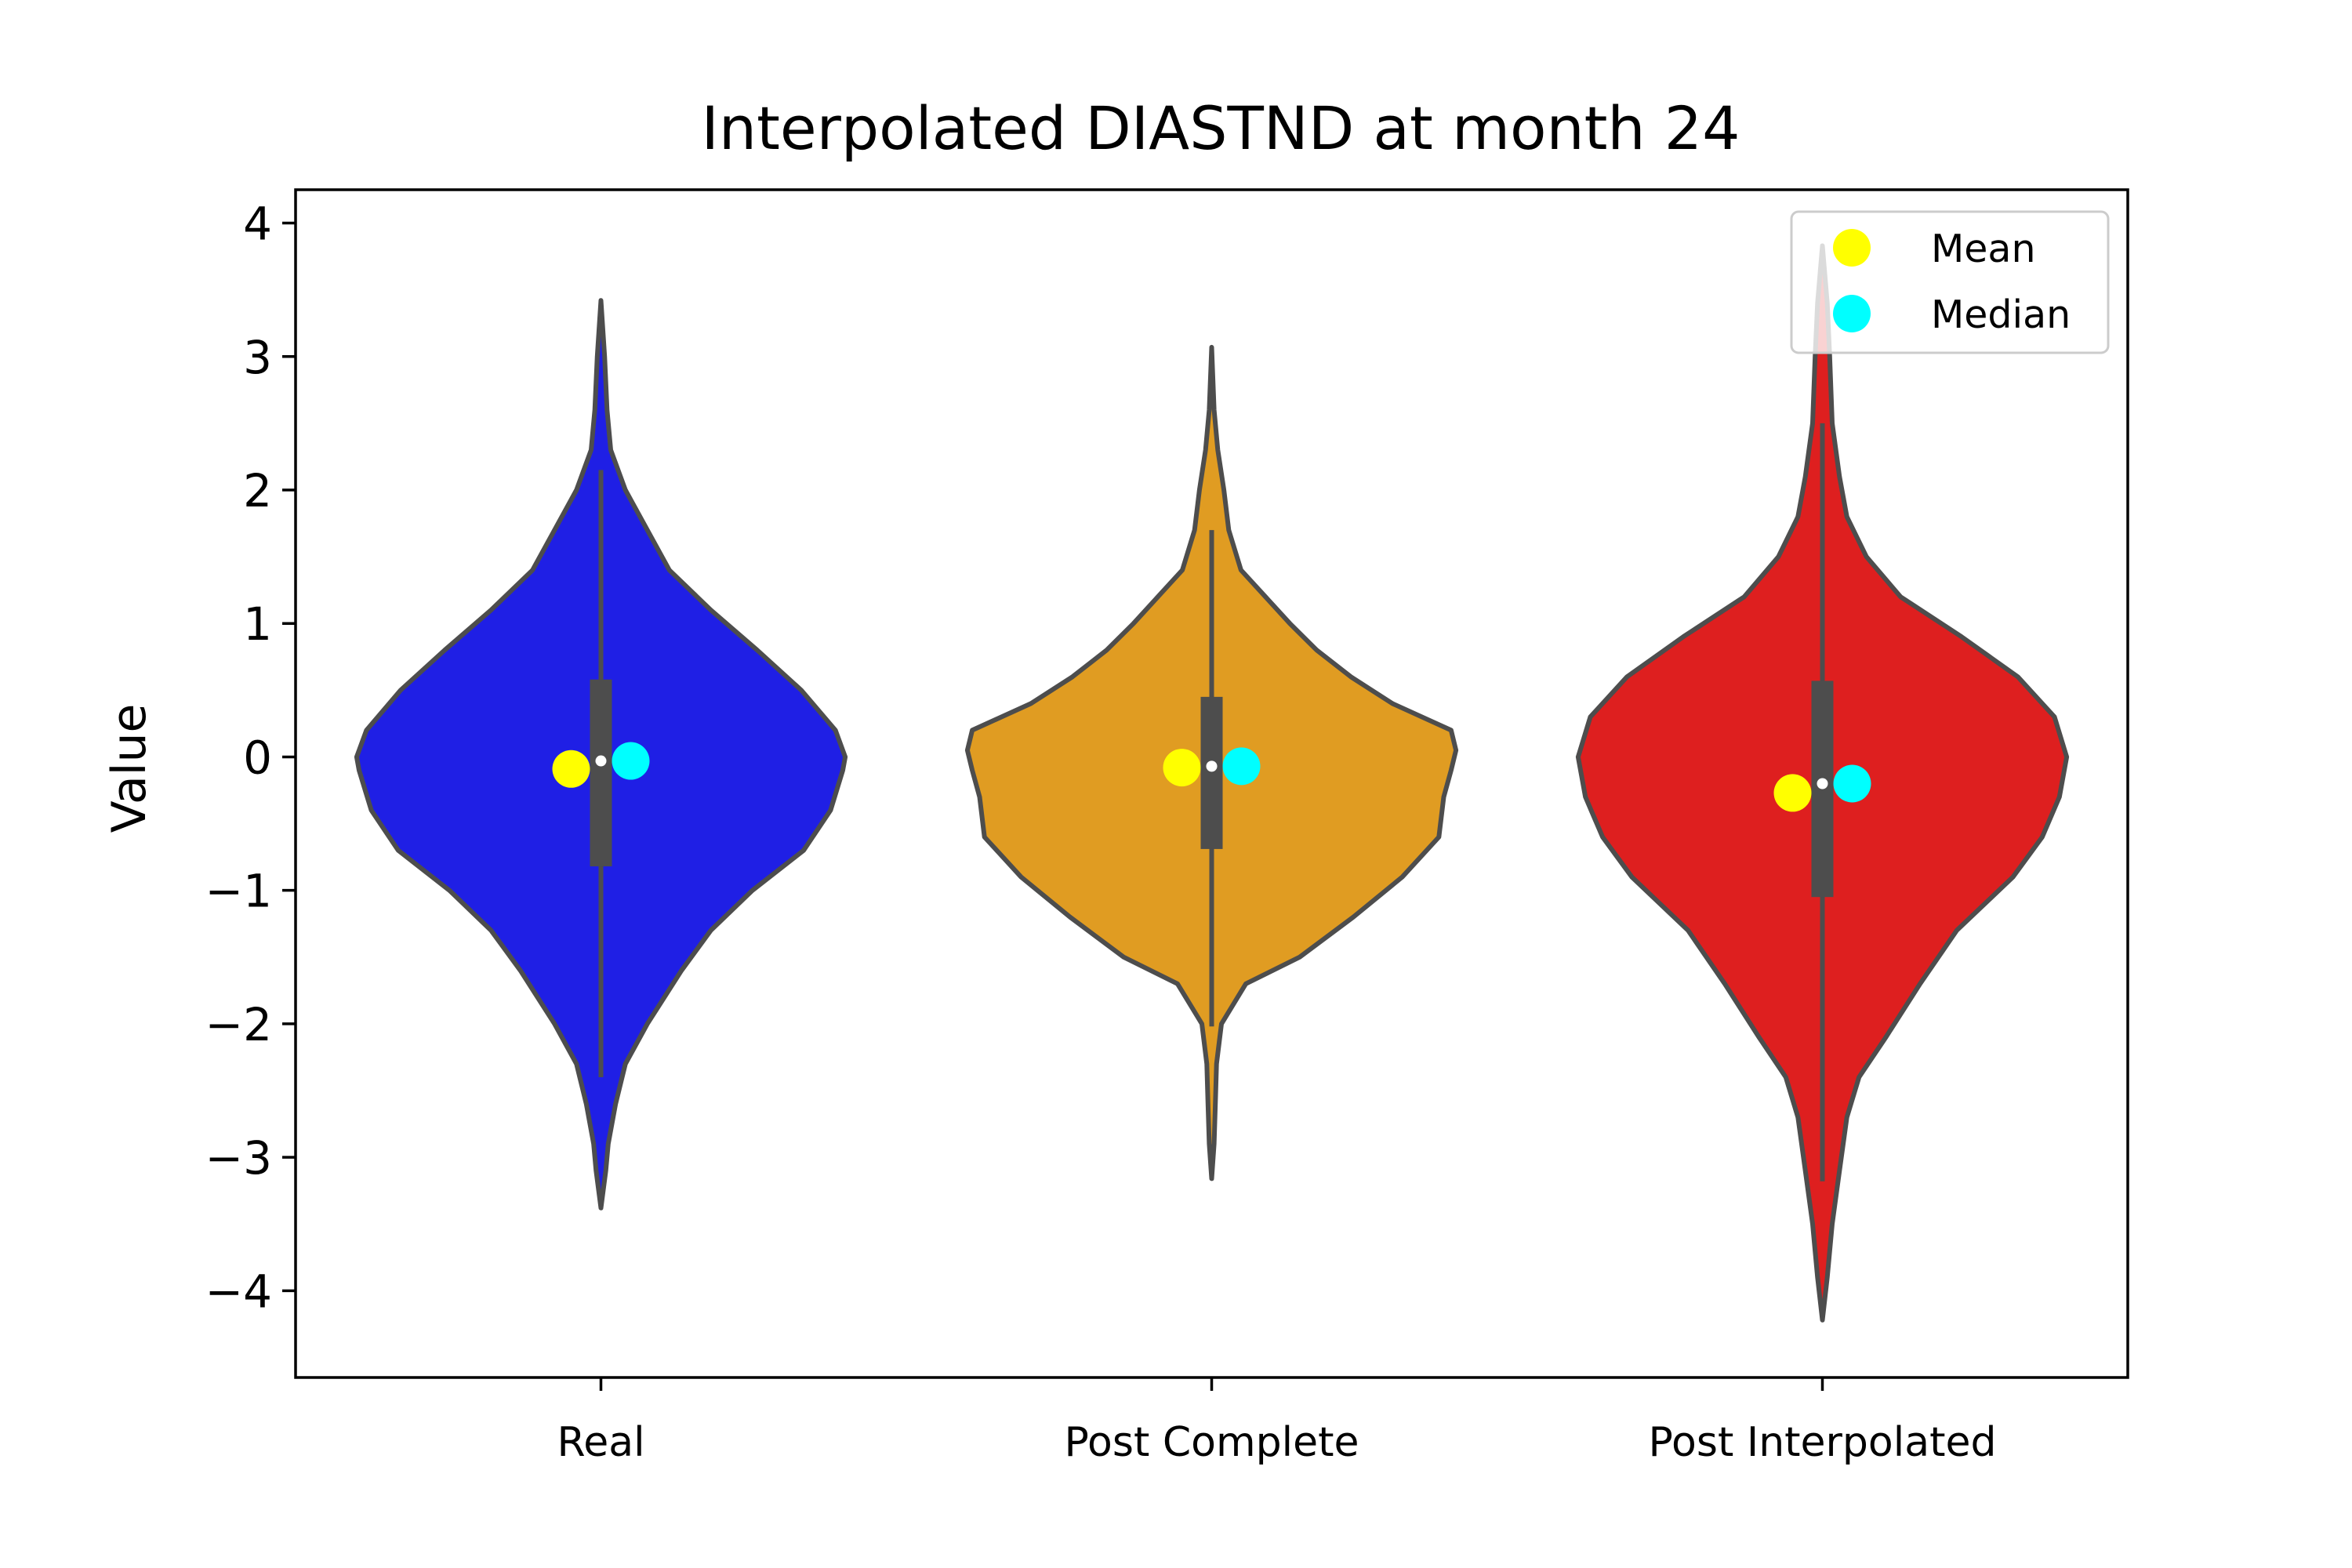  What do you see at coordinates (2001, 314) in the screenshot?
I see `legend-median-label: Median` at bounding box center [2001, 314].